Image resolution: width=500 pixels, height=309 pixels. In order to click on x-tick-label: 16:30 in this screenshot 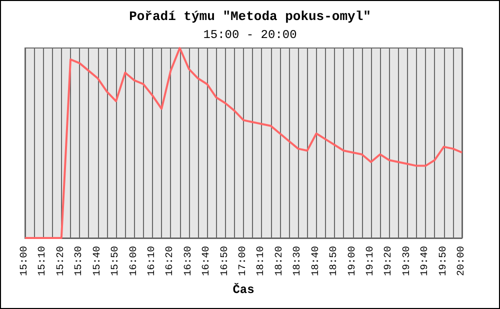, I will do `click(188, 261)`.